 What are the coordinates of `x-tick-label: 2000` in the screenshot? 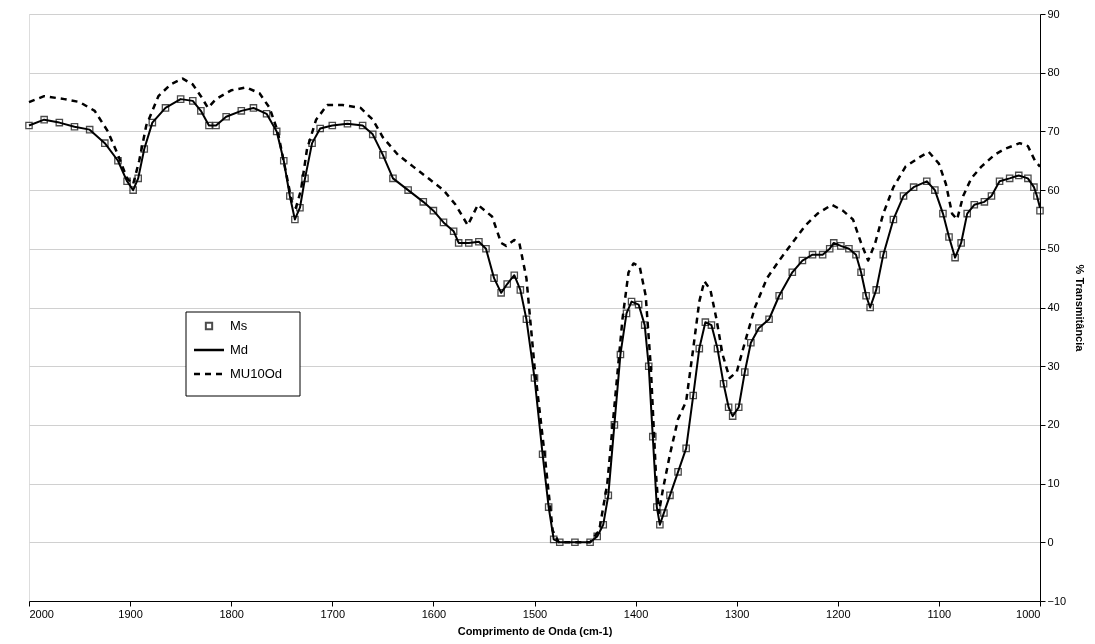 It's located at (41, 613).